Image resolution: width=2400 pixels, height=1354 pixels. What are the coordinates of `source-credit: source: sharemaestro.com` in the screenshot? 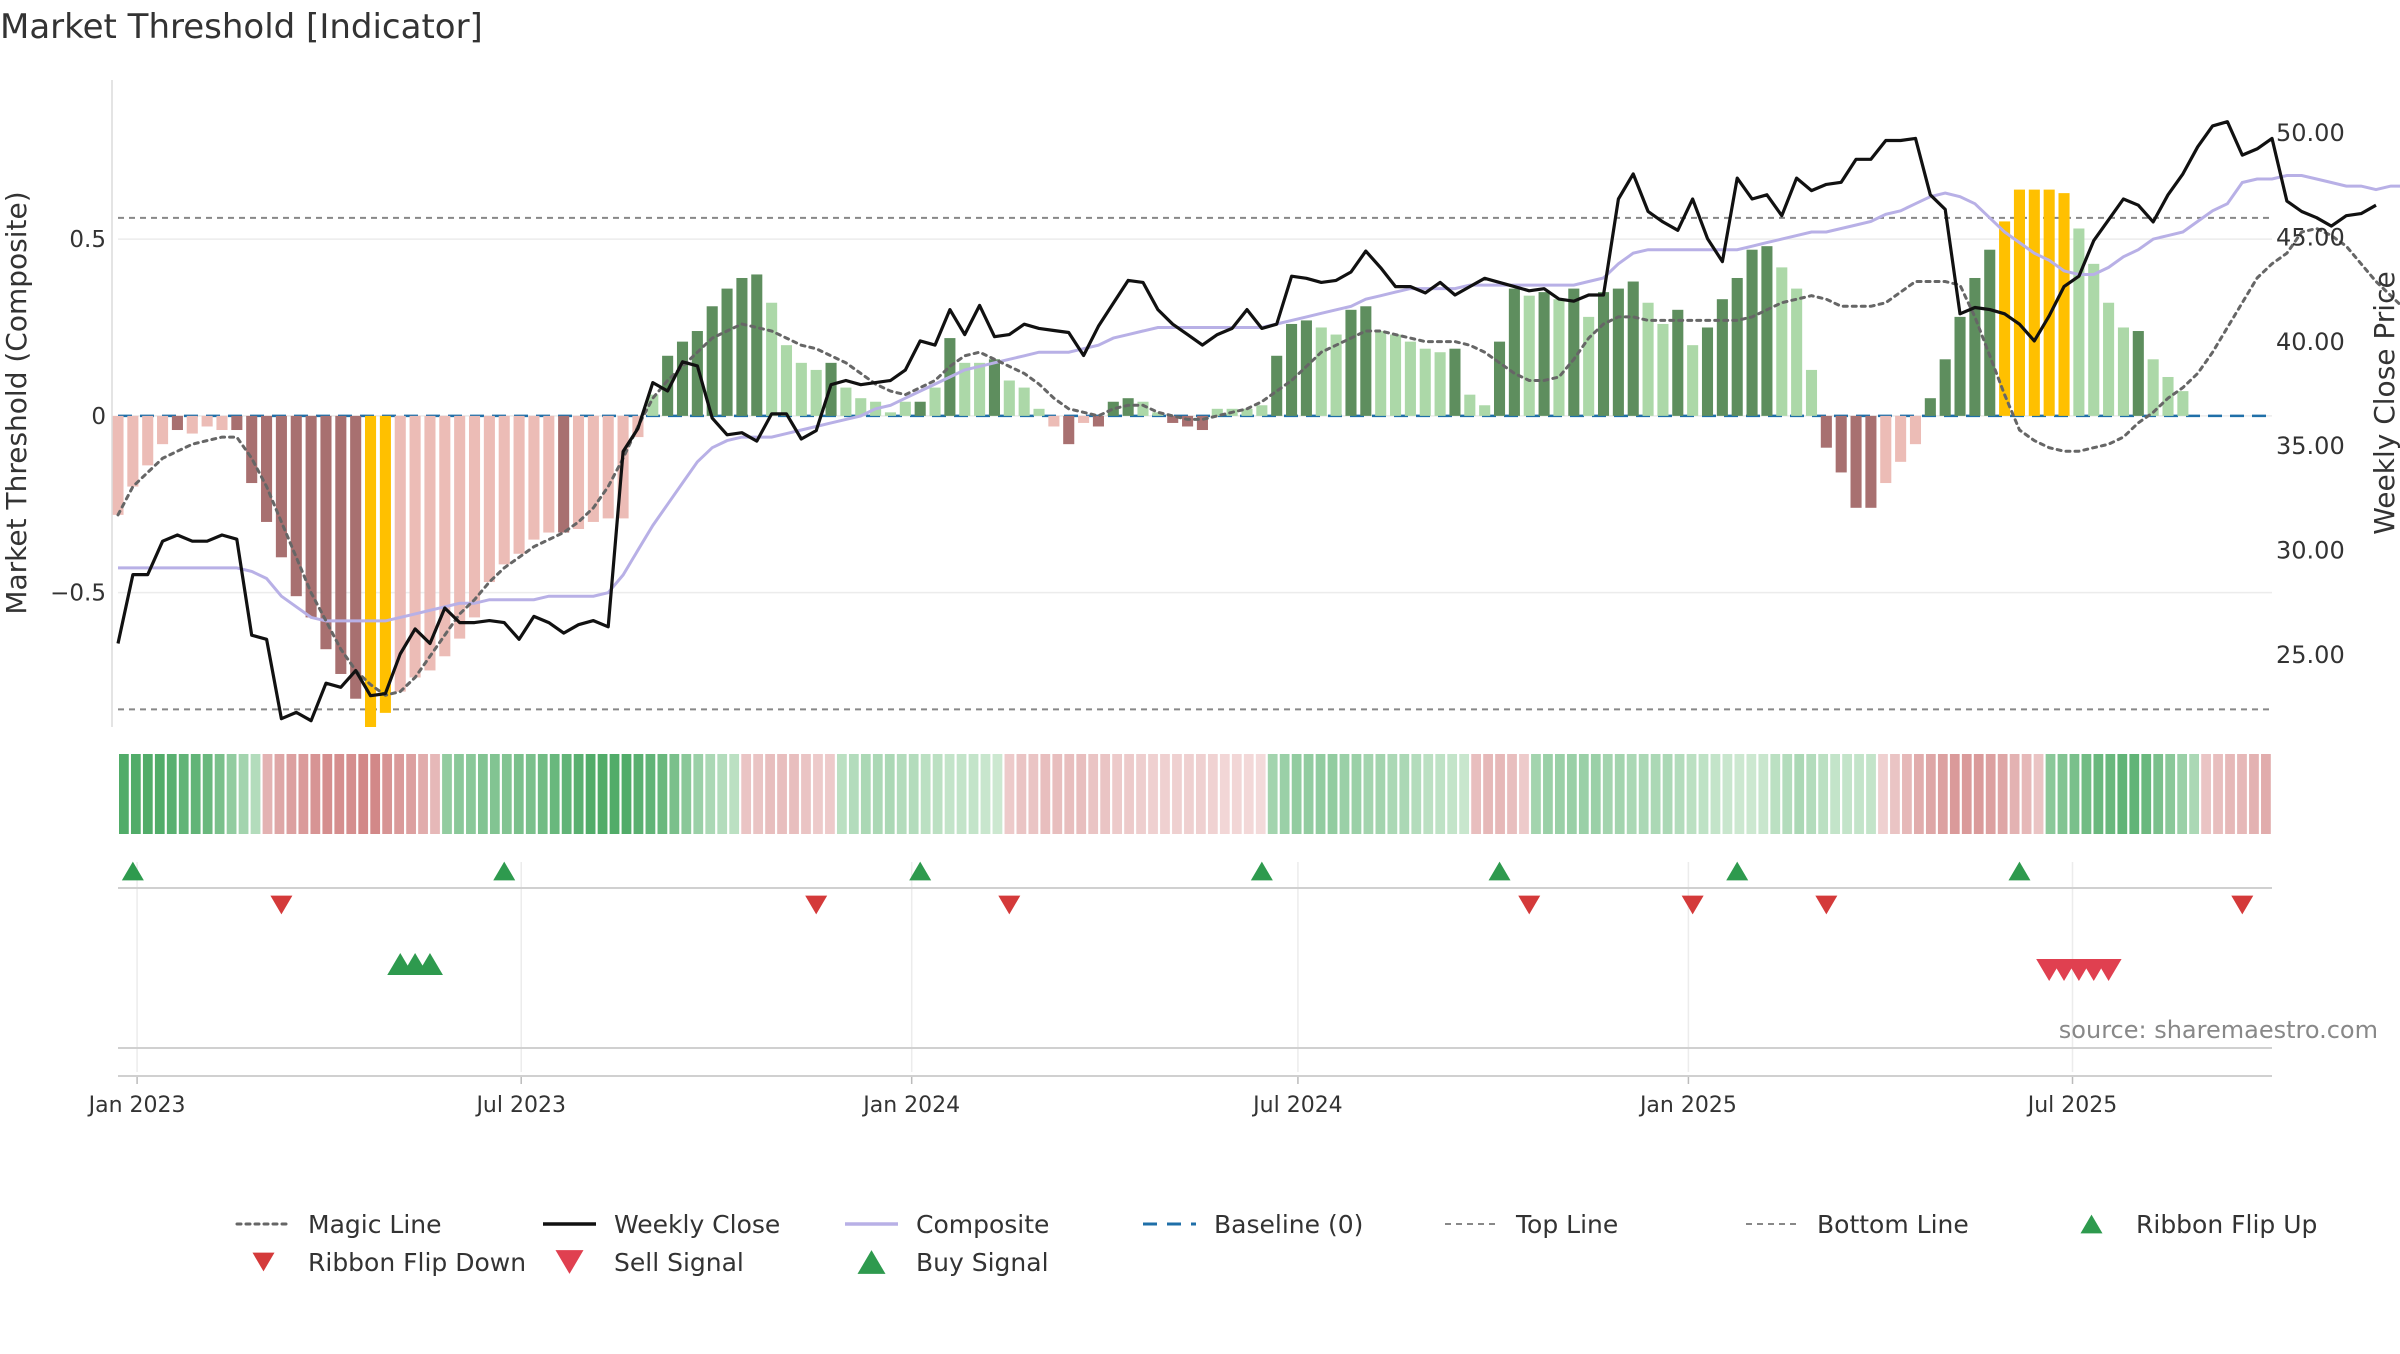 It's located at (2218, 1030).